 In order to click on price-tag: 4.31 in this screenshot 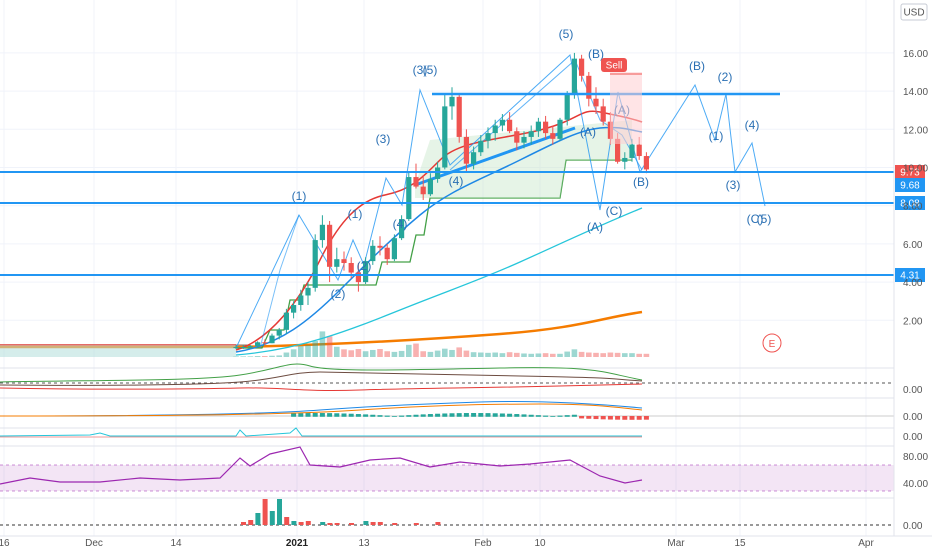, I will do `click(910, 275)`.